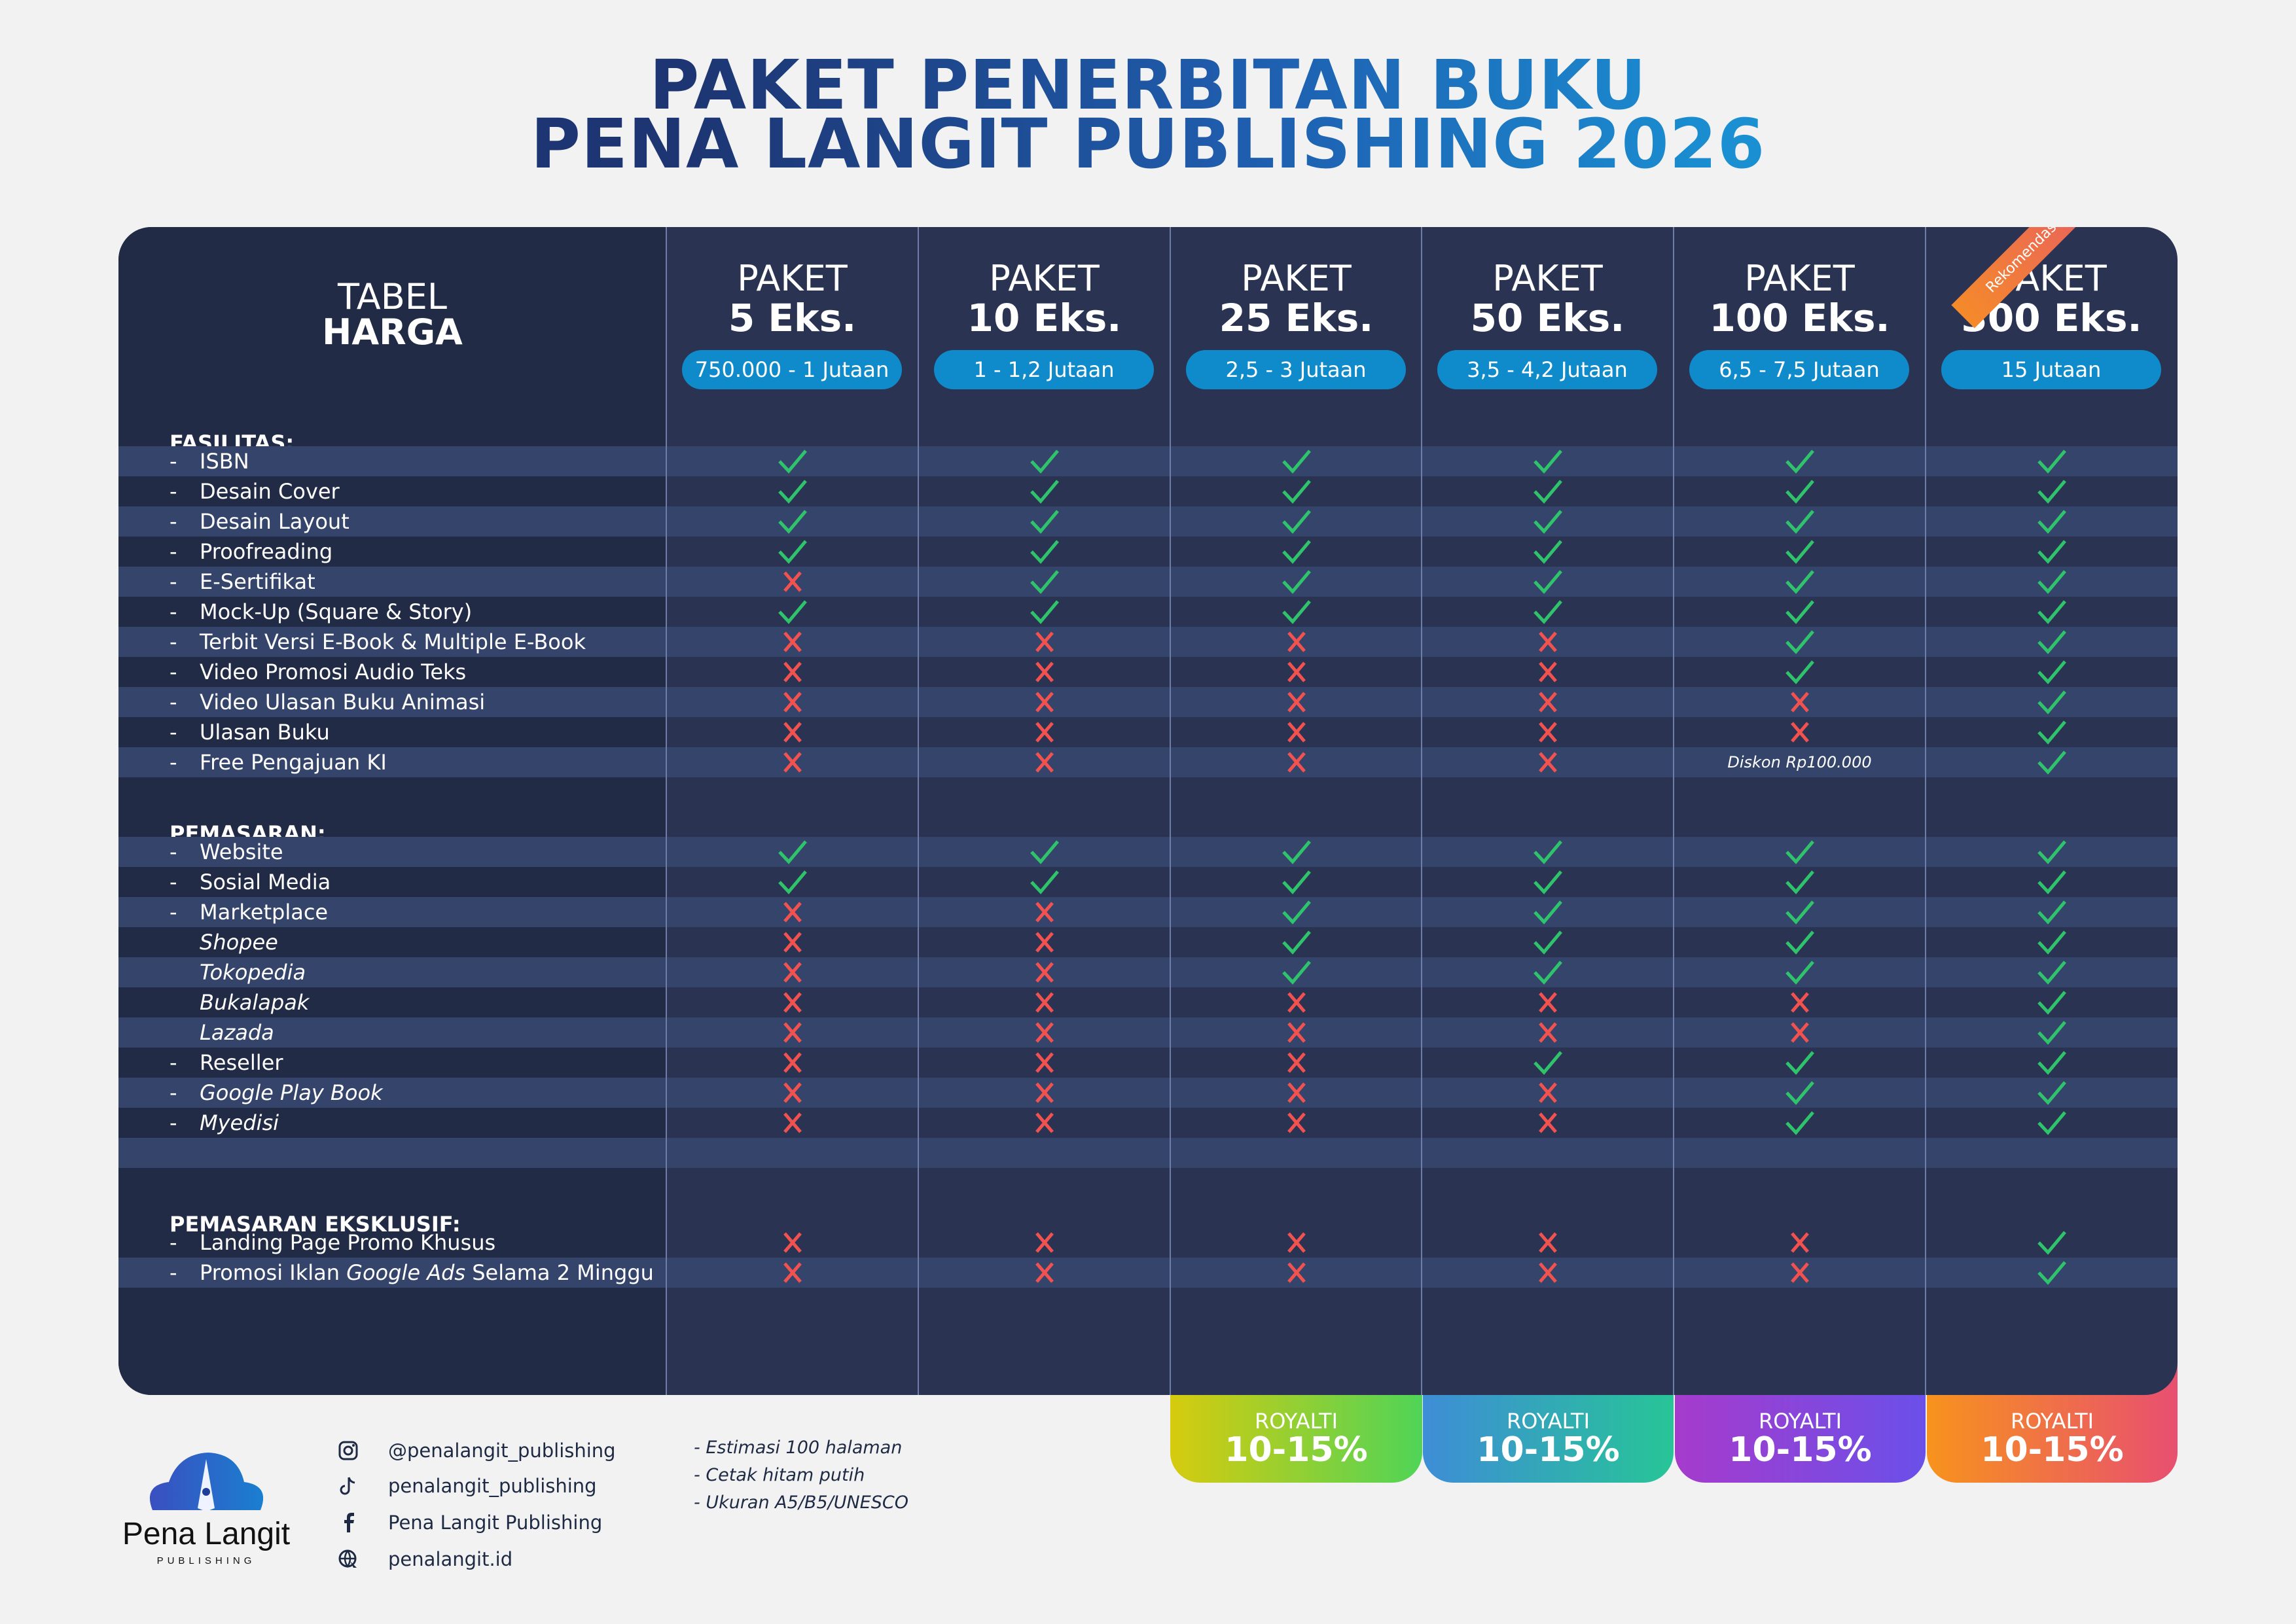 This screenshot has width=2296, height=1624. What do you see at coordinates (260, 521) in the screenshot?
I see `row-label: - Desain Layout` at bounding box center [260, 521].